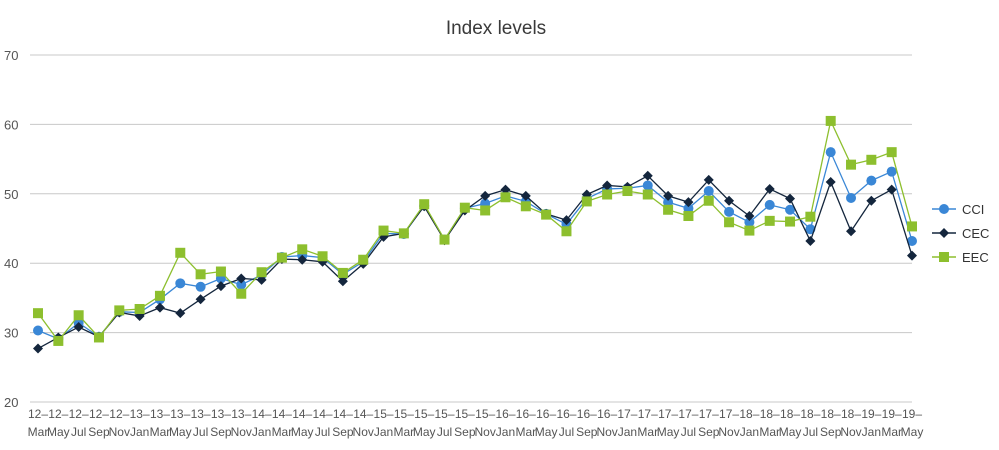  What do you see at coordinates (221, 423) in the screenshot?
I see `x-tick-label: 13– Sep` at bounding box center [221, 423].